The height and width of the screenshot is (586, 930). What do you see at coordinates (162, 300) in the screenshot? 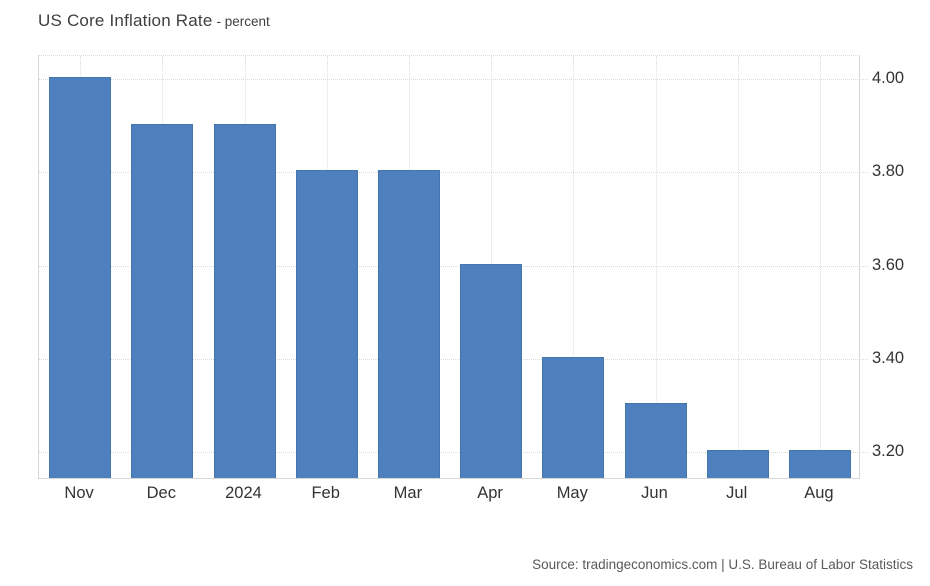
I see `bar-dec` at bounding box center [162, 300].